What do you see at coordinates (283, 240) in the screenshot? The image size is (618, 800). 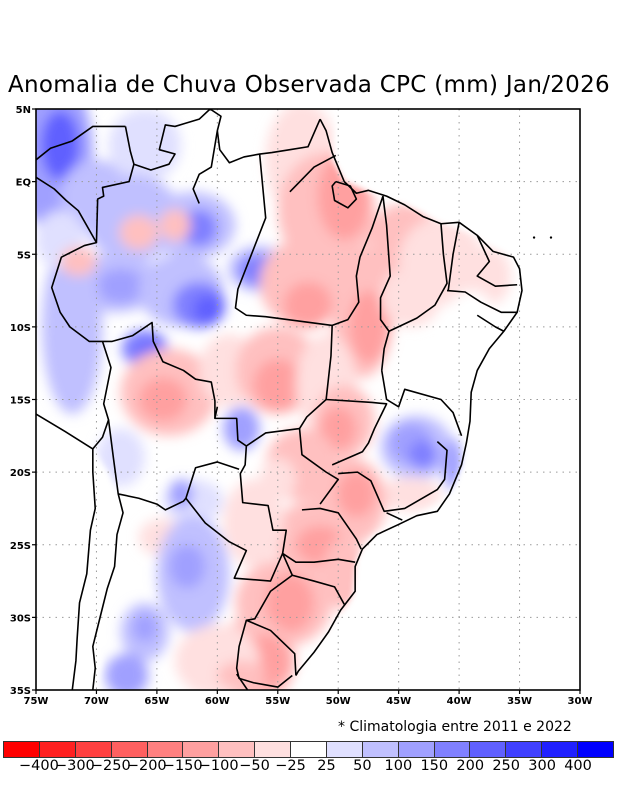 I see `state-para-south` at bounding box center [283, 240].